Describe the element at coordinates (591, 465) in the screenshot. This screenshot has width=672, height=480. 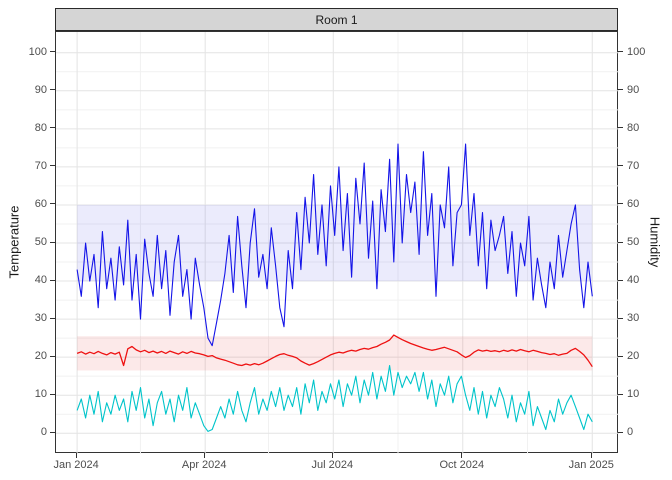
I see `x-axis-tick-label: Jan 2025` at that location.